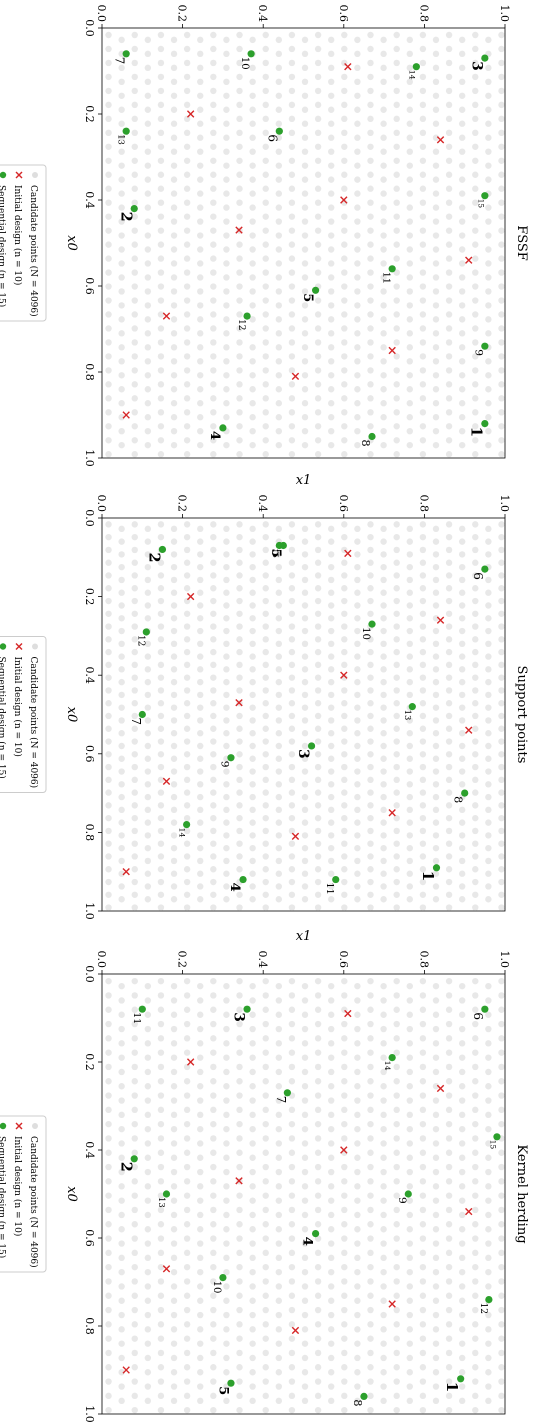 This screenshot has width=540, height=1427. Describe the element at coordinates (89, 1238) in the screenshot. I see `x-tick-label: 0.6` at that location.